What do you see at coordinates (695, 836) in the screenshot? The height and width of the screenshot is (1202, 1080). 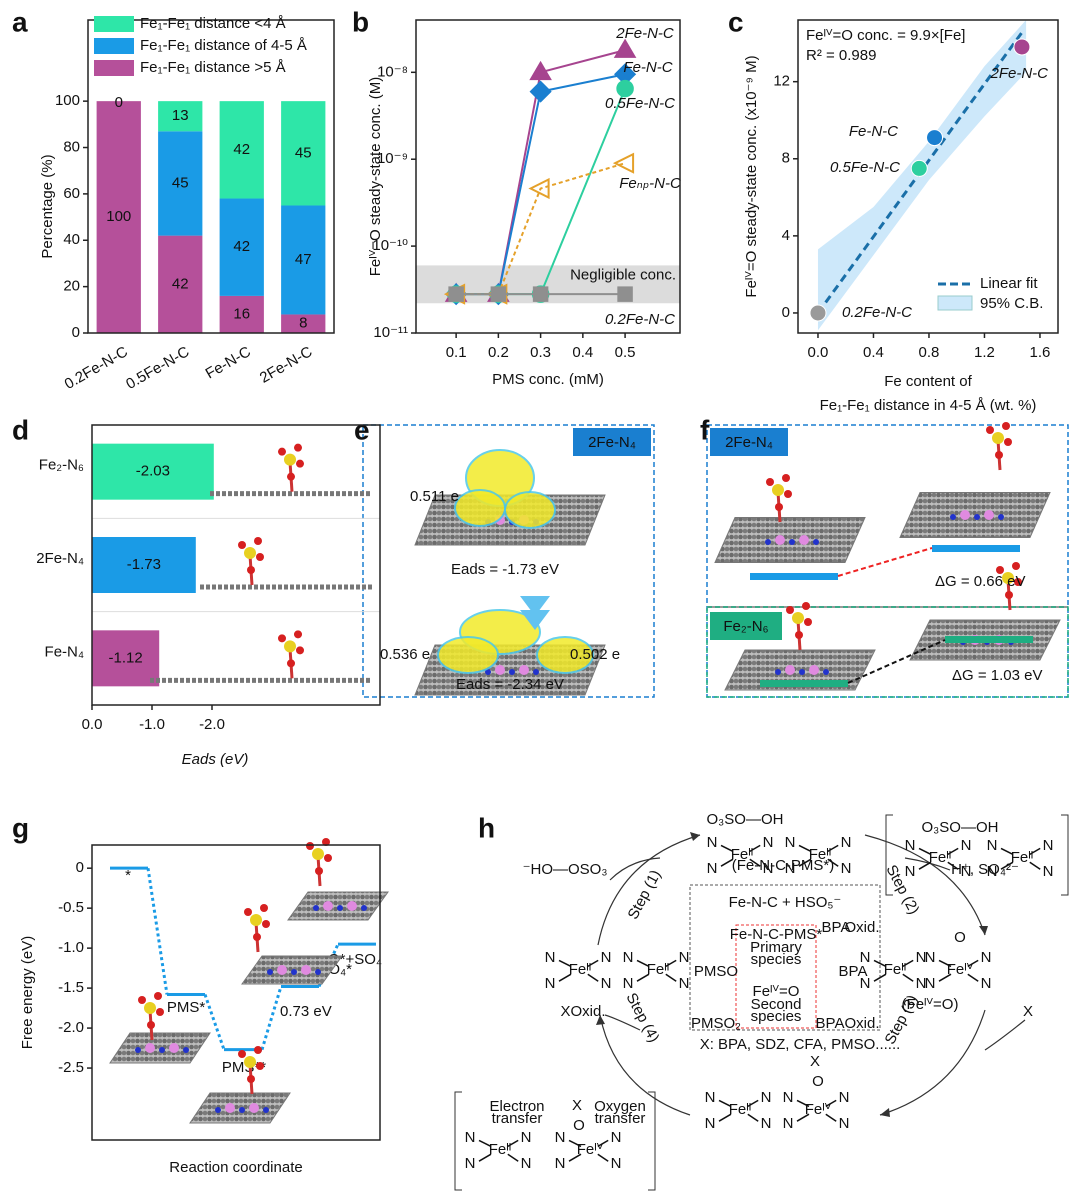 I see `arrowhead` at bounding box center [695, 836].